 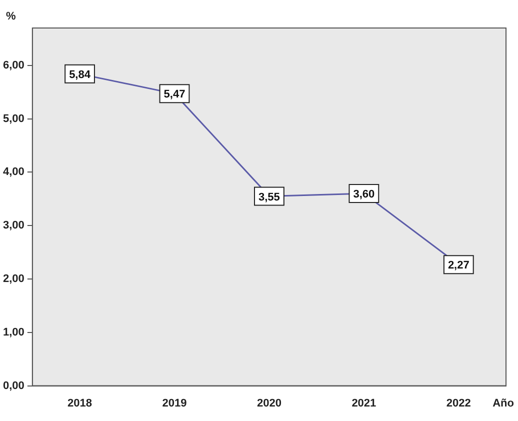 I want to click on y-tick-label: 1,00, so click(x=13, y=332).